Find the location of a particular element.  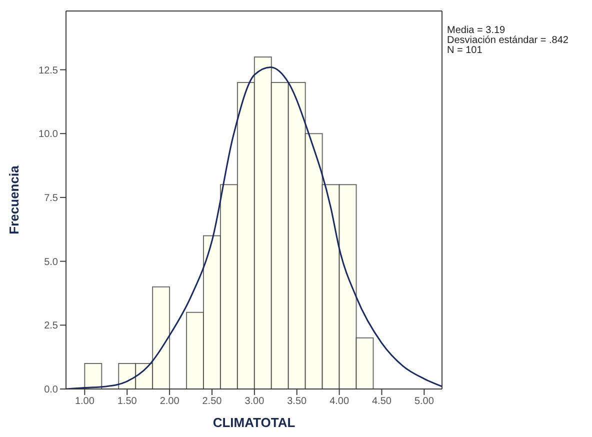

x-axis-title: CLIMATOTAL is located at coordinates (254, 422).